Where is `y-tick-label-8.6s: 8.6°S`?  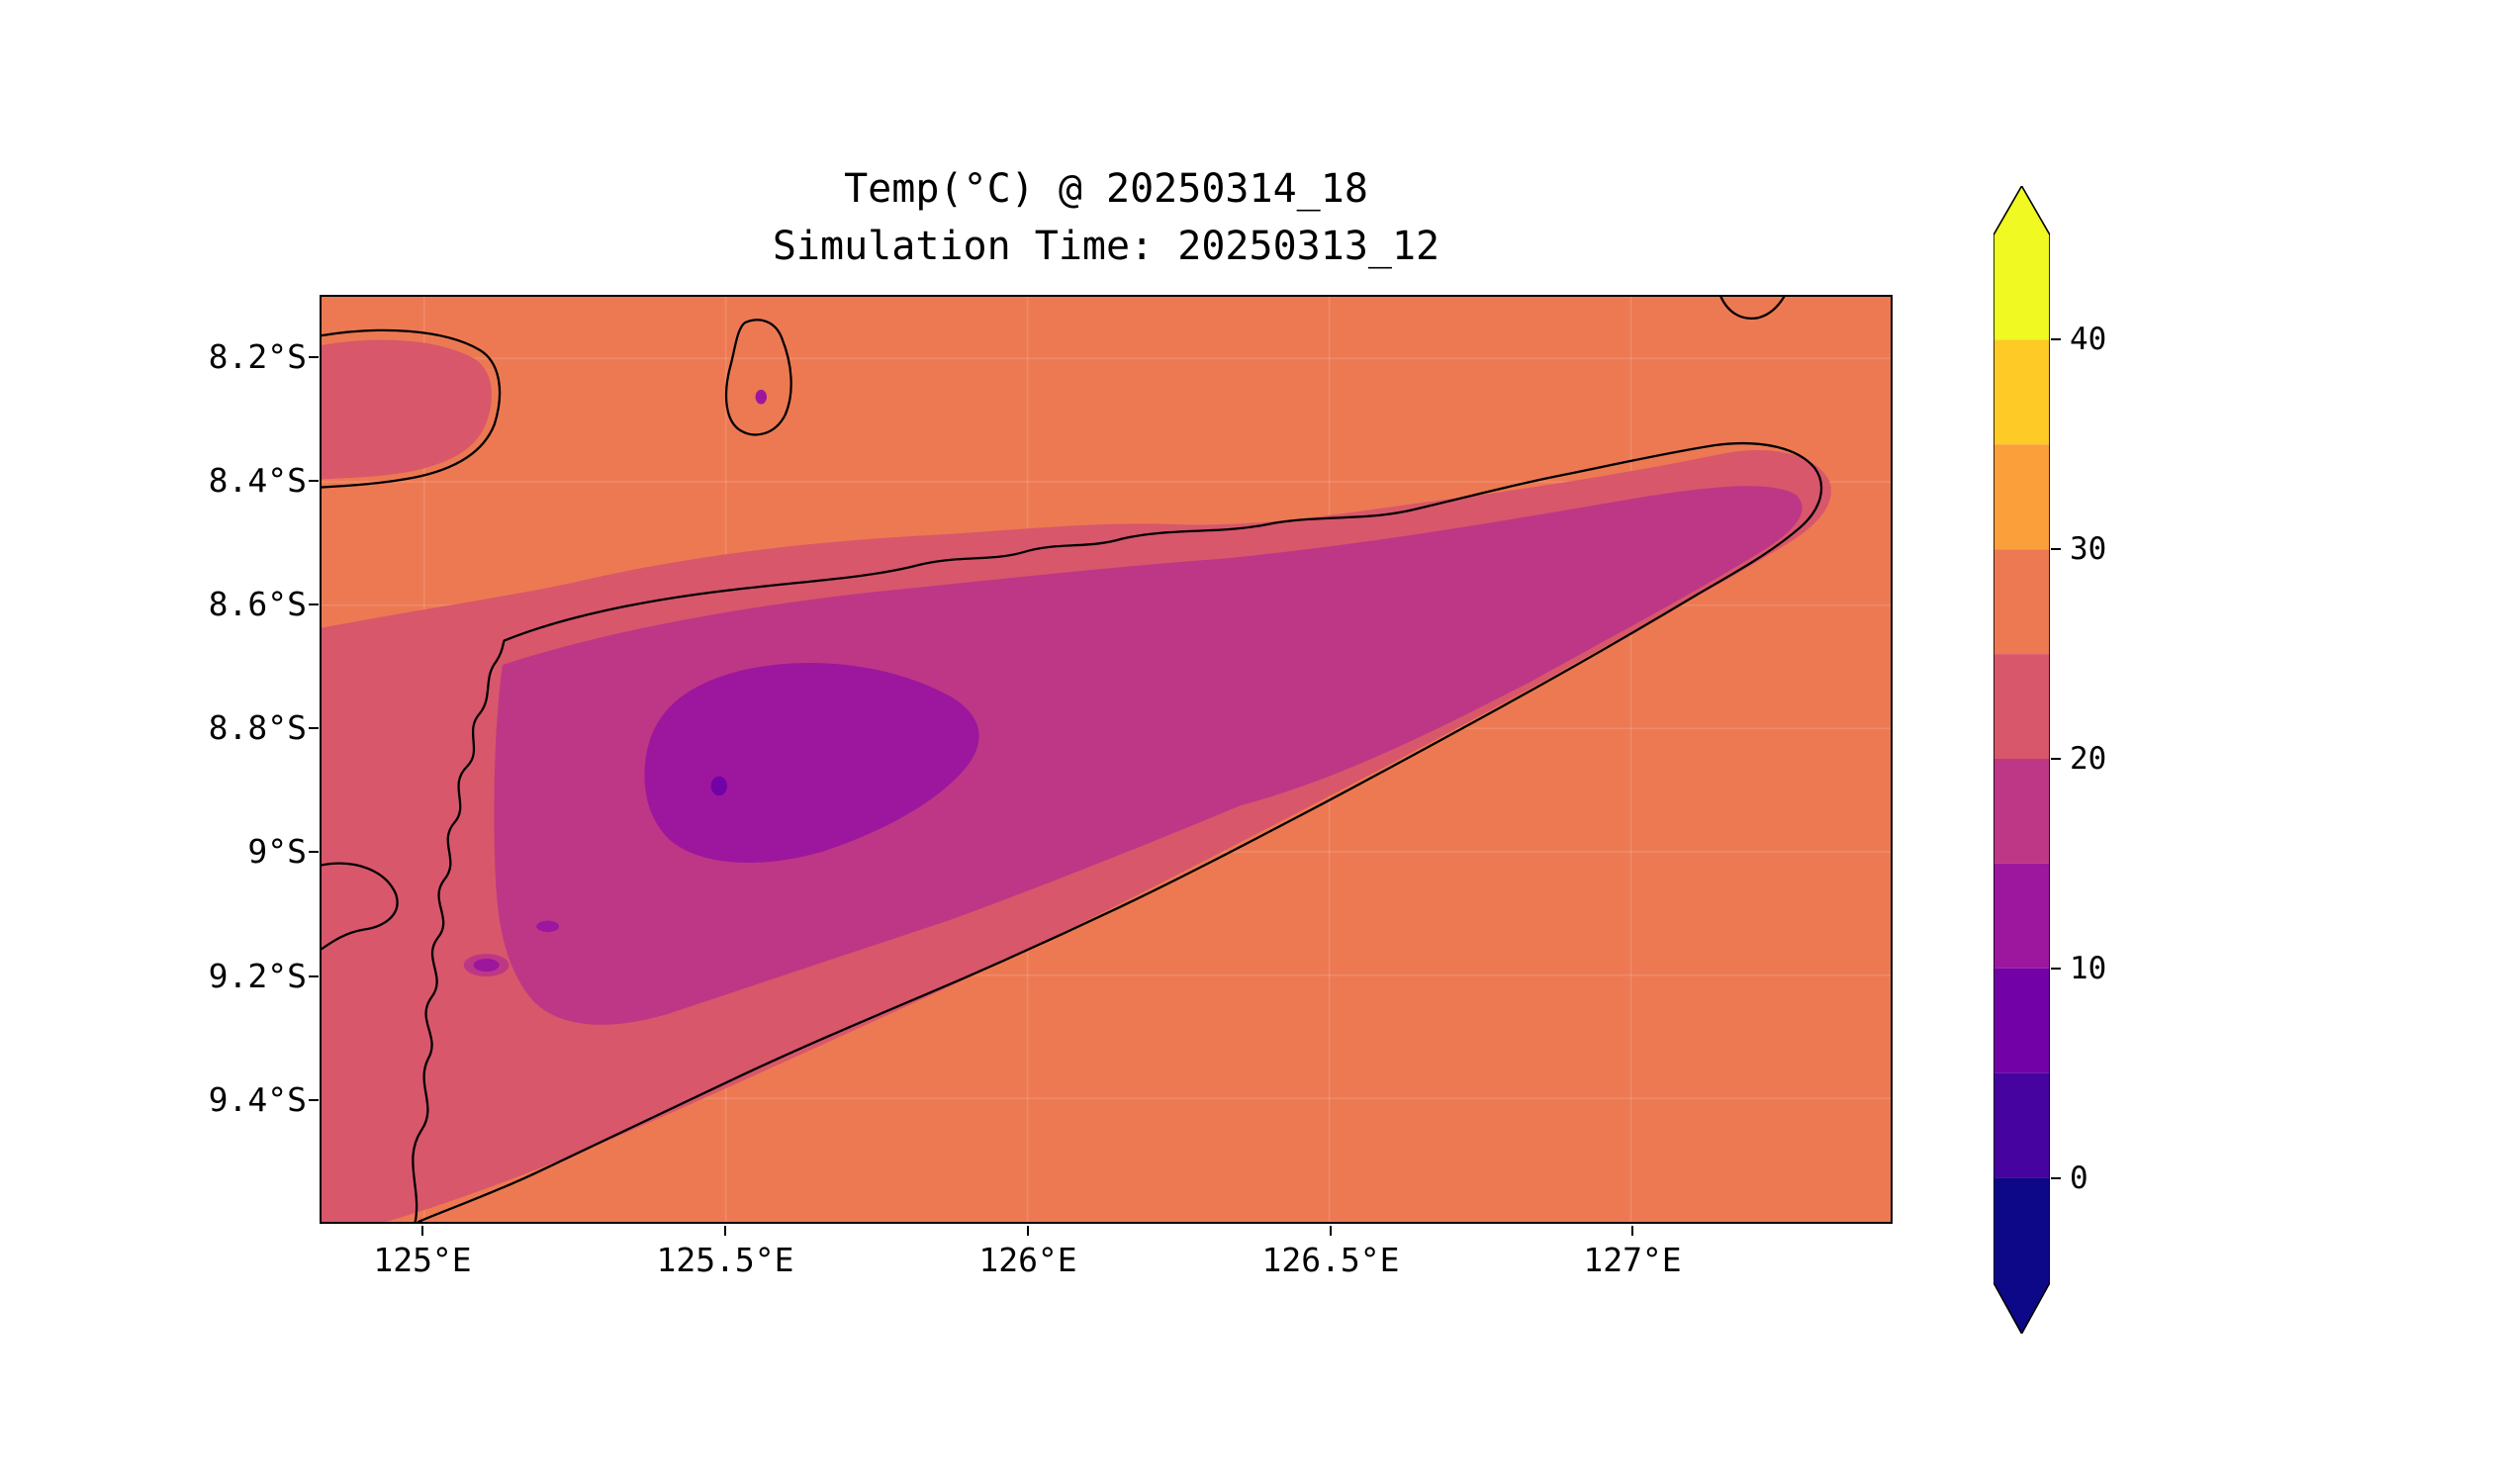
y-tick-label-8.6s: 8.6°S is located at coordinates (257, 604).